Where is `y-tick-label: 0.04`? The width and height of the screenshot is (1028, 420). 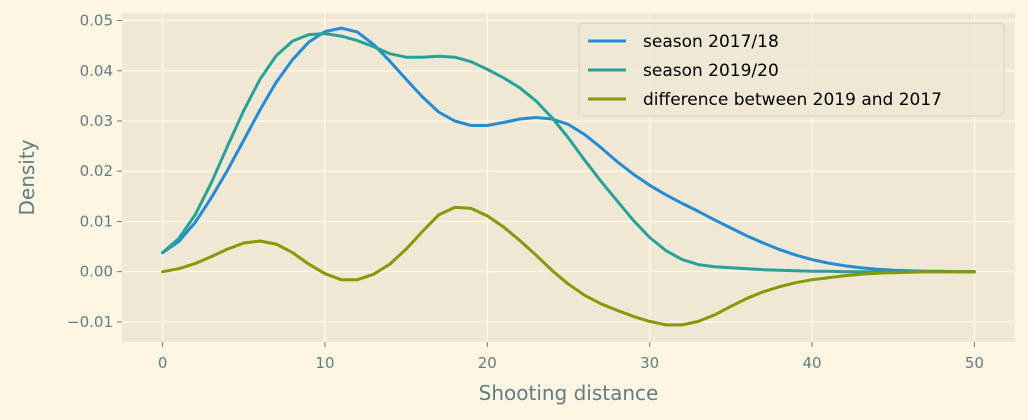
y-tick-label: 0.04 is located at coordinates (96, 71).